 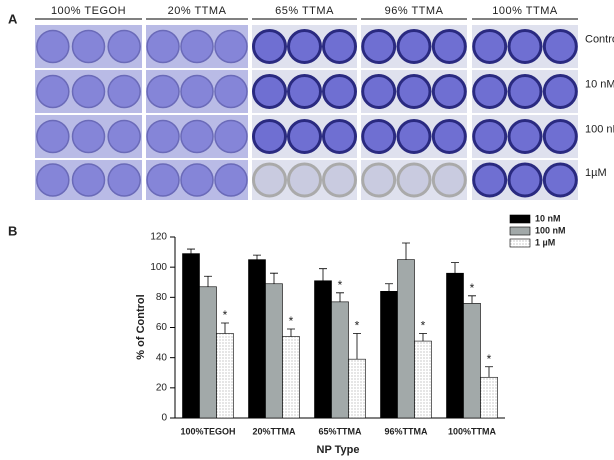 I want to click on legend-label: 100 nM, so click(x=550, y=230).